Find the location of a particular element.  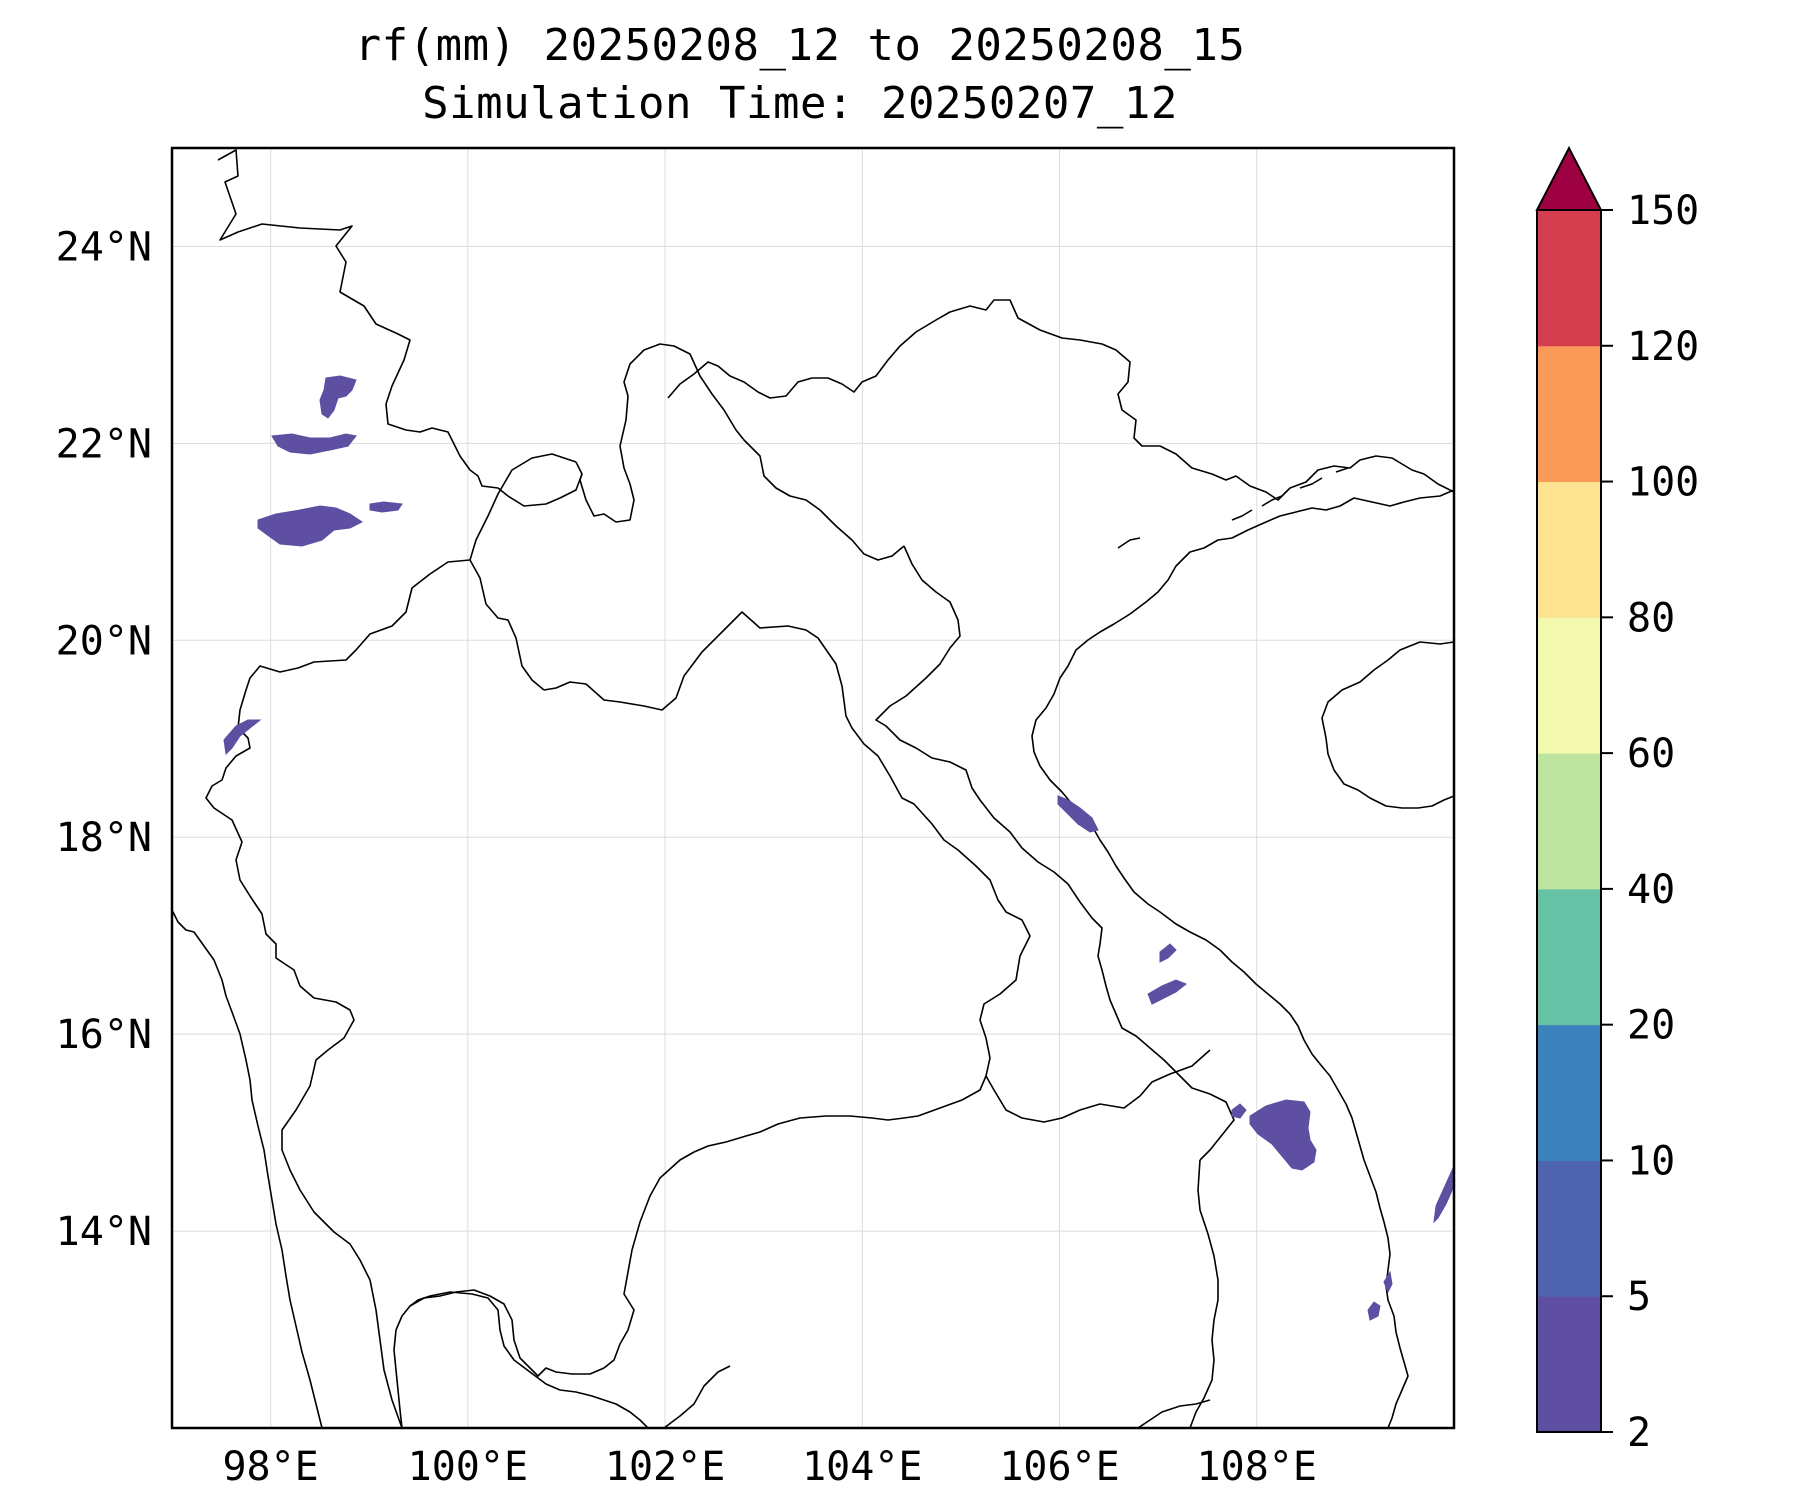

y-tick-label: 24°N is located at coordinates (104, 247).